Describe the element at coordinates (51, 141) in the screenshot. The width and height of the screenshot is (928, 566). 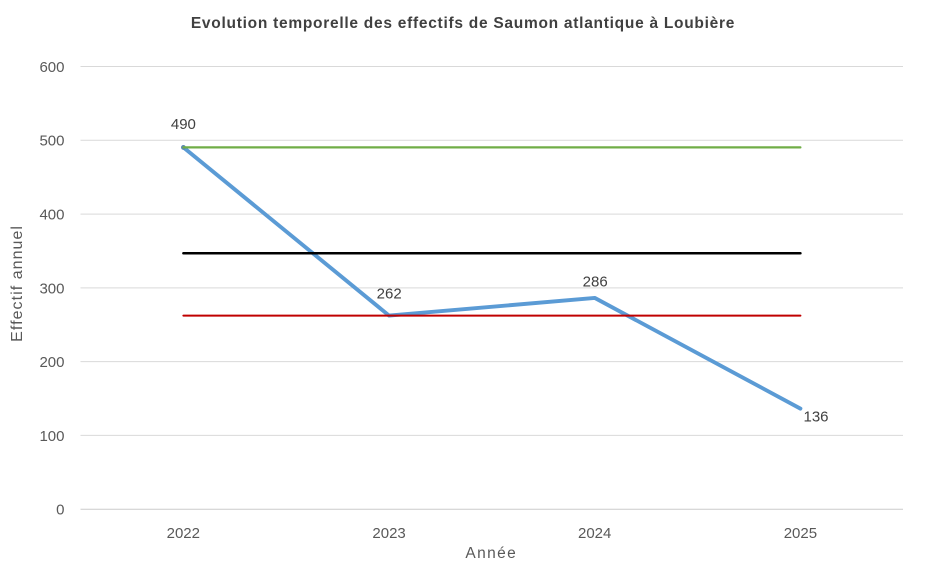
I see `svg-text: 500` at that location.